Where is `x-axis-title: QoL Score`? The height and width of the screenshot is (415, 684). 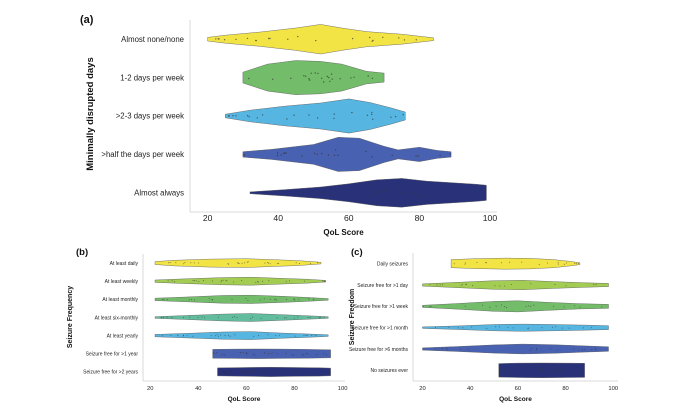
x-axis-title: QoL Score is located at coordinates (244, 399).